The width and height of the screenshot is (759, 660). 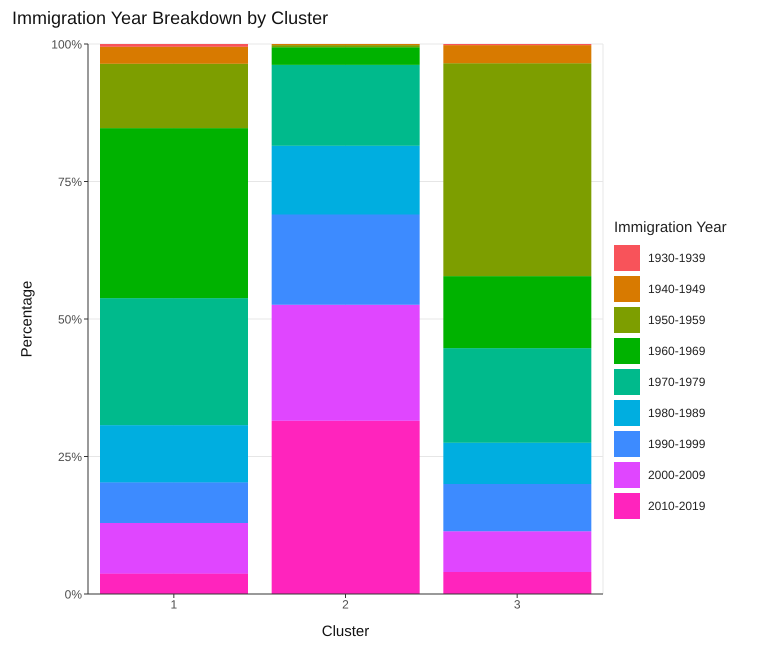 What do you see at coordinates (70, 457) in the screenshot?
I see `y-tick-label: 25%` at bounding box center [70, 457].